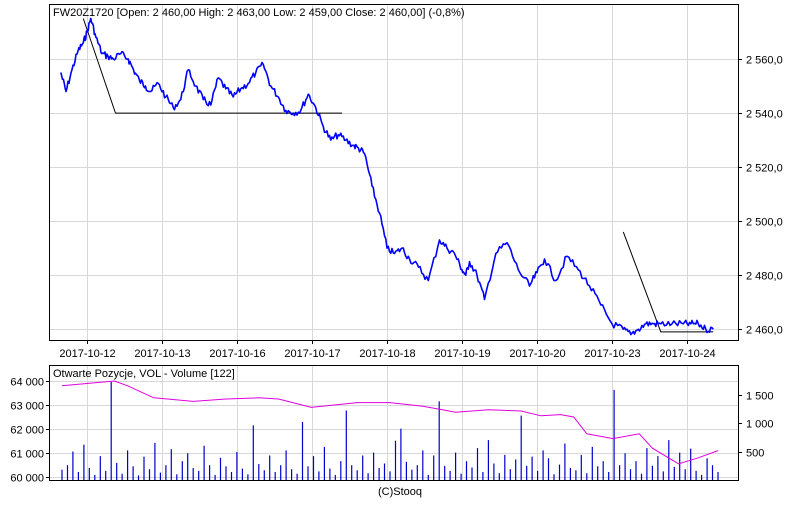  What do you see at coordinates (755, 454) in the screenshot?
I see `volume-y-tick-label: 500` at bounding box center [755, 454].